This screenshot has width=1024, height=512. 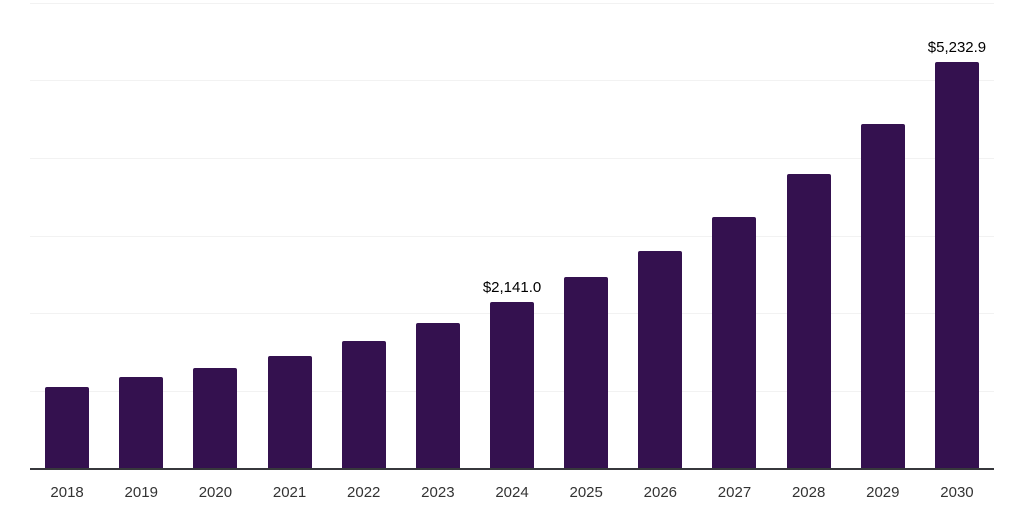 What do you see at coordinates (956, 265) in the screenshot?
I see `bar-2030` at bounding box center [956, 265].